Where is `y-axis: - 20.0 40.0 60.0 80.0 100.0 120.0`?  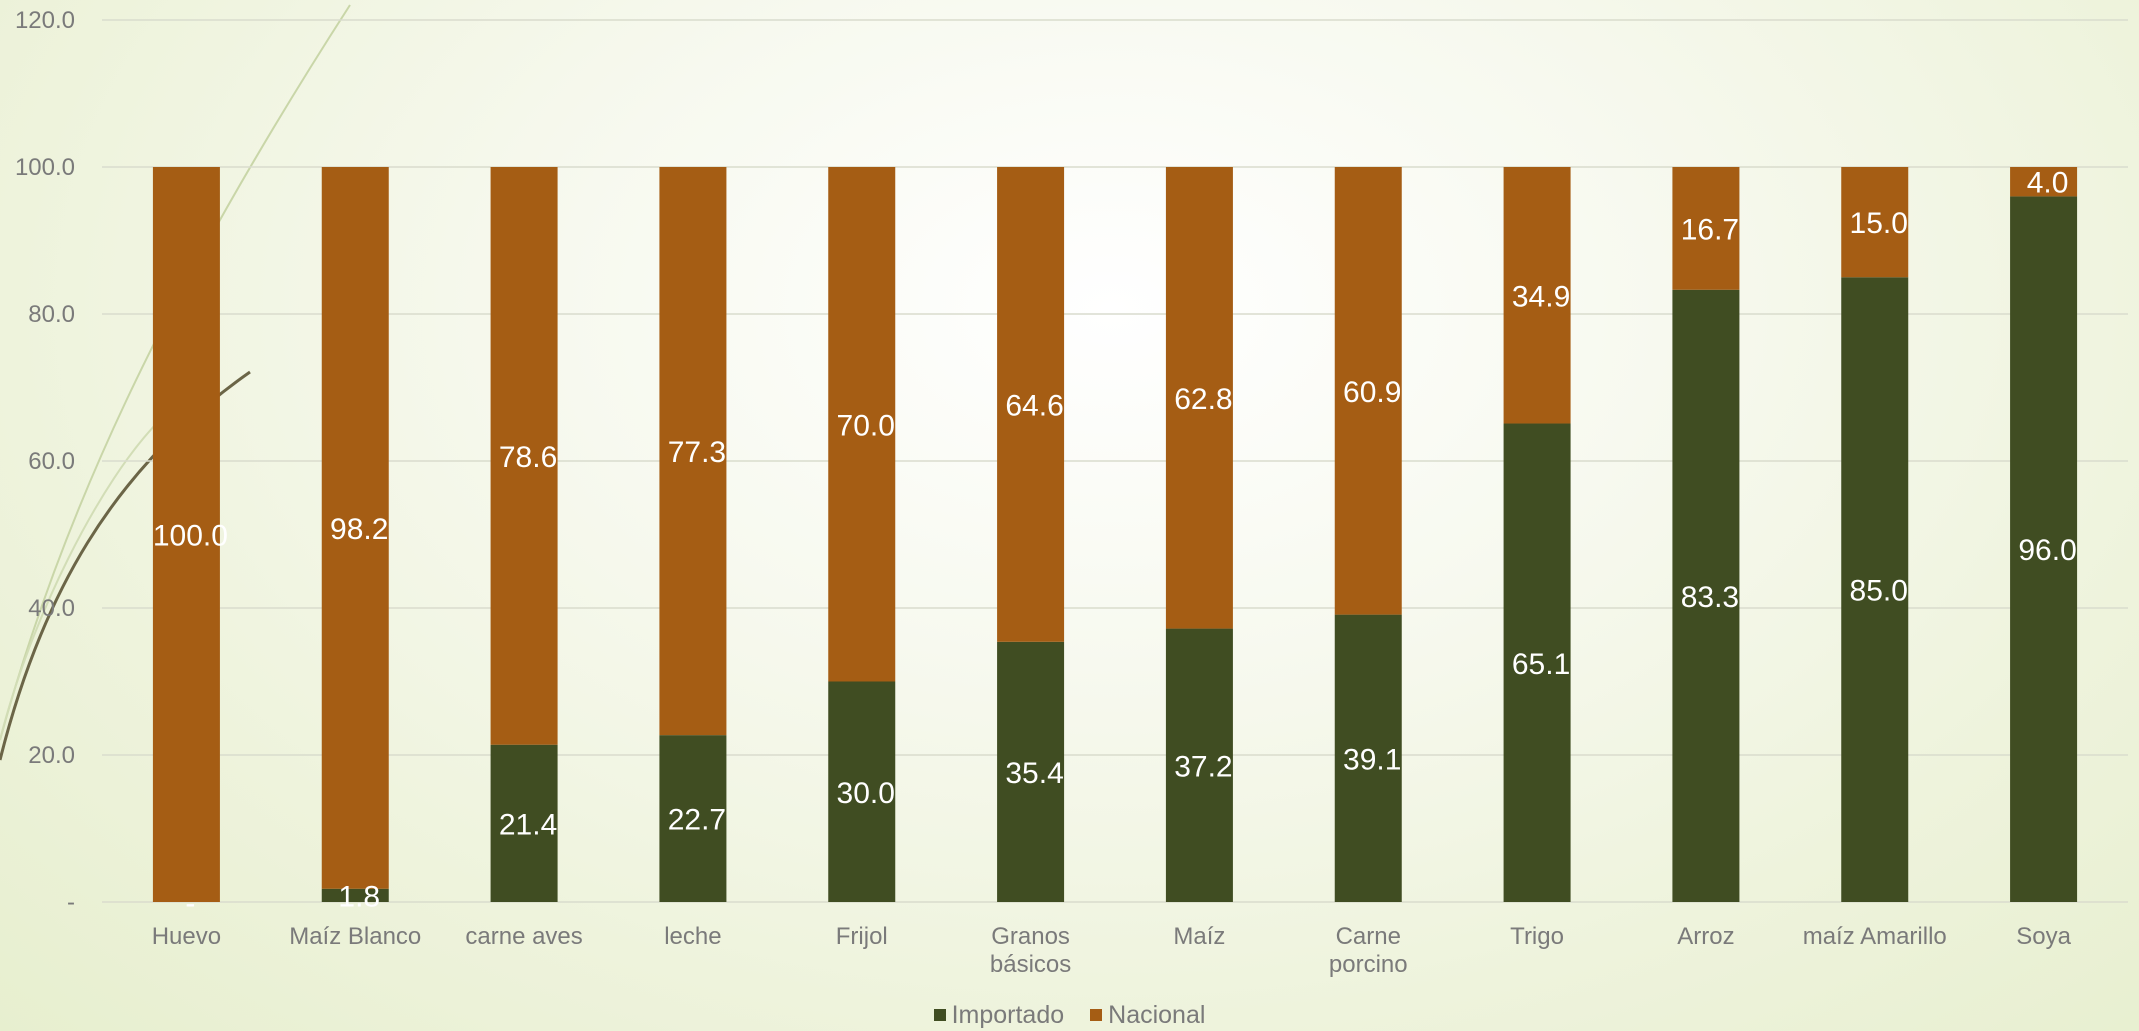 y-axis: - 20.0 40.0 60.0 80.0 100.0 120.0 is located at coordinates (45, 461).